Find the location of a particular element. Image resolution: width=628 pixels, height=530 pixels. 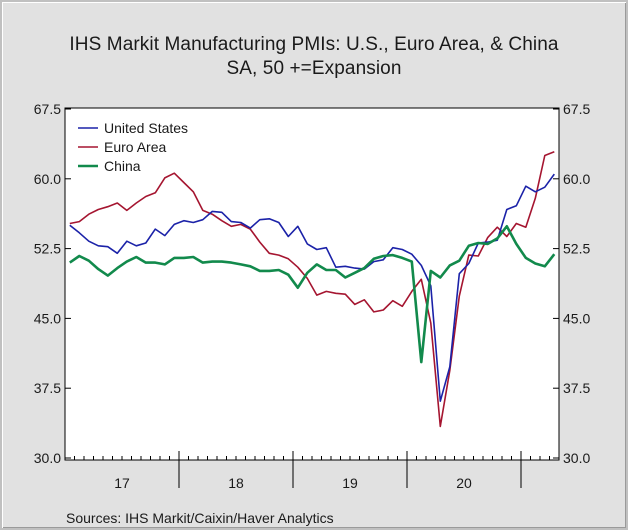

y-tick-label-left: 45.0 is located at coordinates (47, 318).